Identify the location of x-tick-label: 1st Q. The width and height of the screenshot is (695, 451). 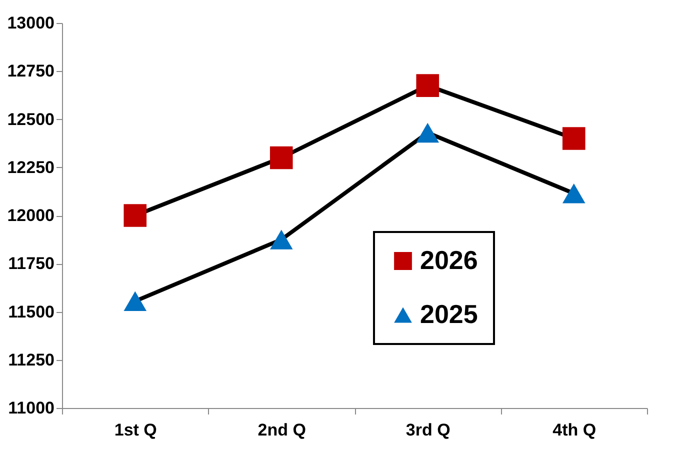
(135, 430).